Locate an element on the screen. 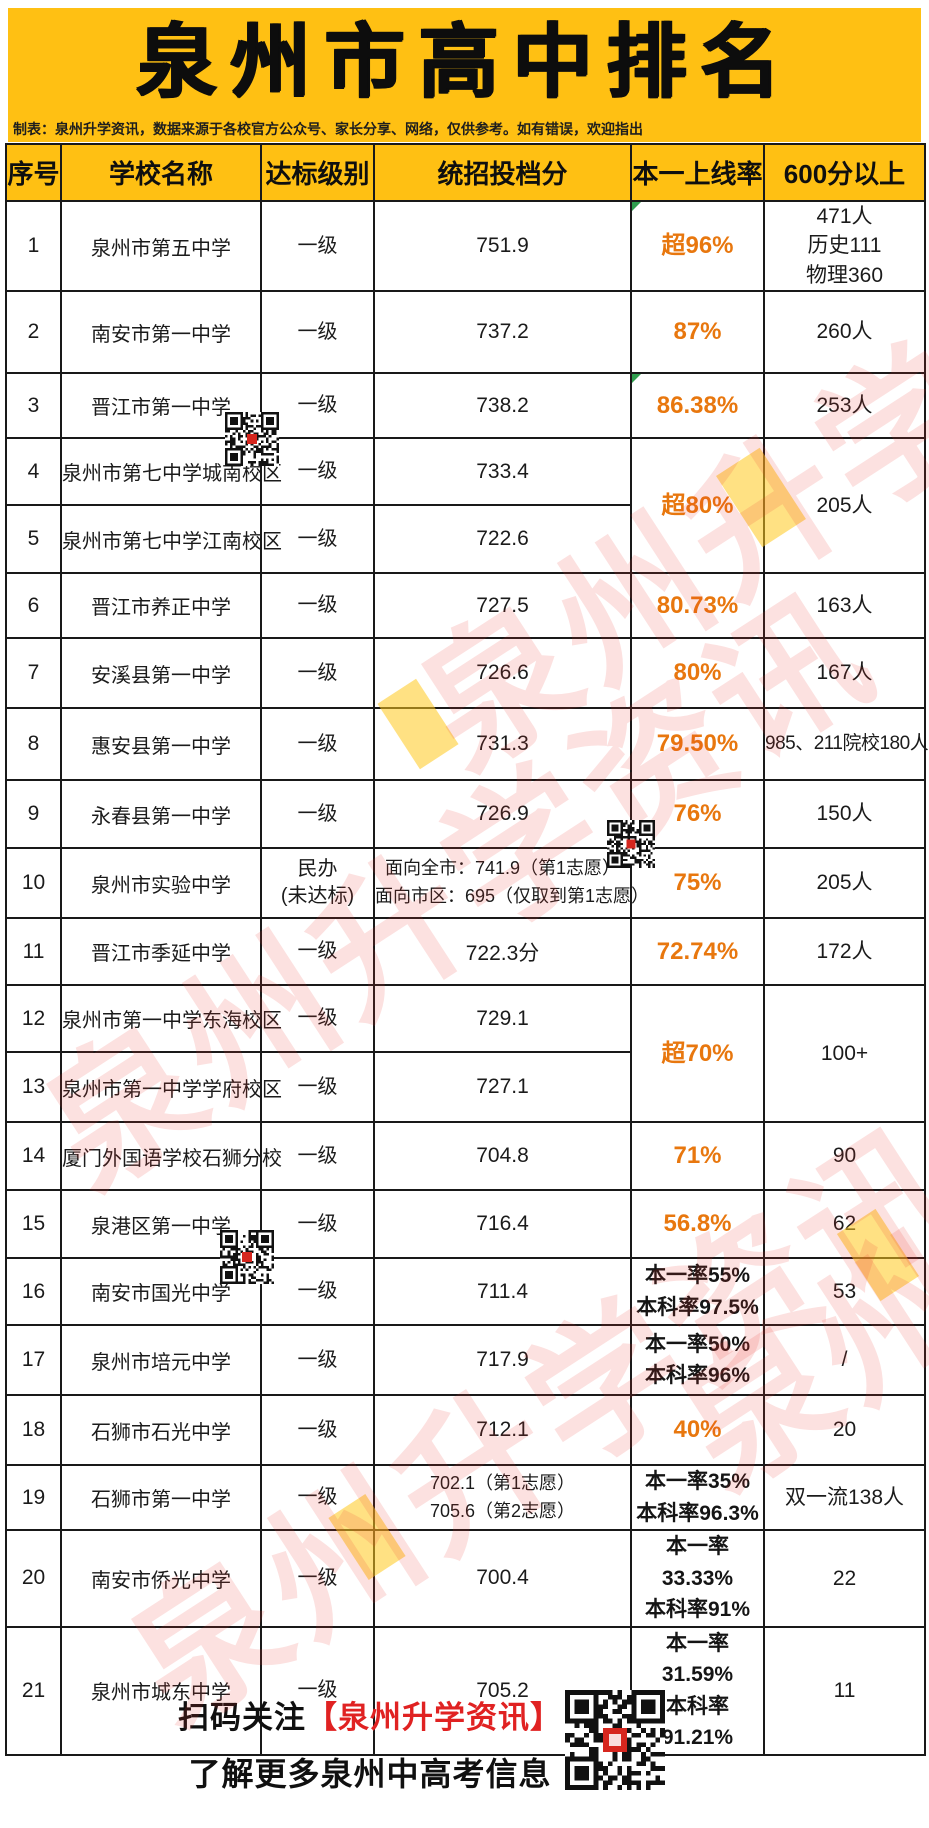 This screenshot has height=1828, width=929. first-tier-rate-cell: 超80% is located at coordinates (697, 506).